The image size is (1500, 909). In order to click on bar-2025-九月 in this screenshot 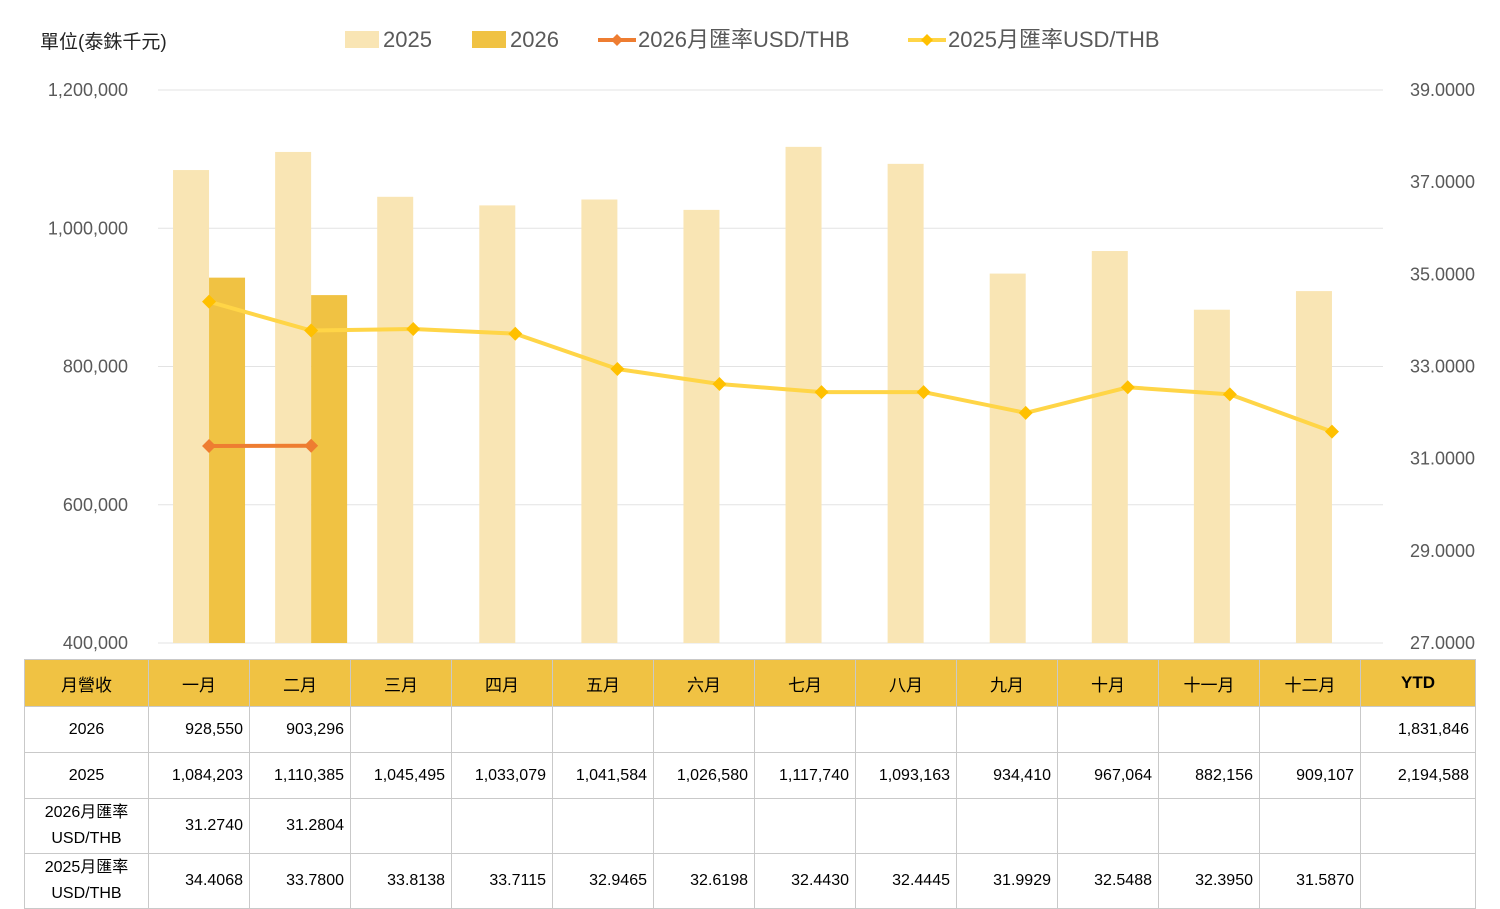, I will do `click(1007, 458)`.